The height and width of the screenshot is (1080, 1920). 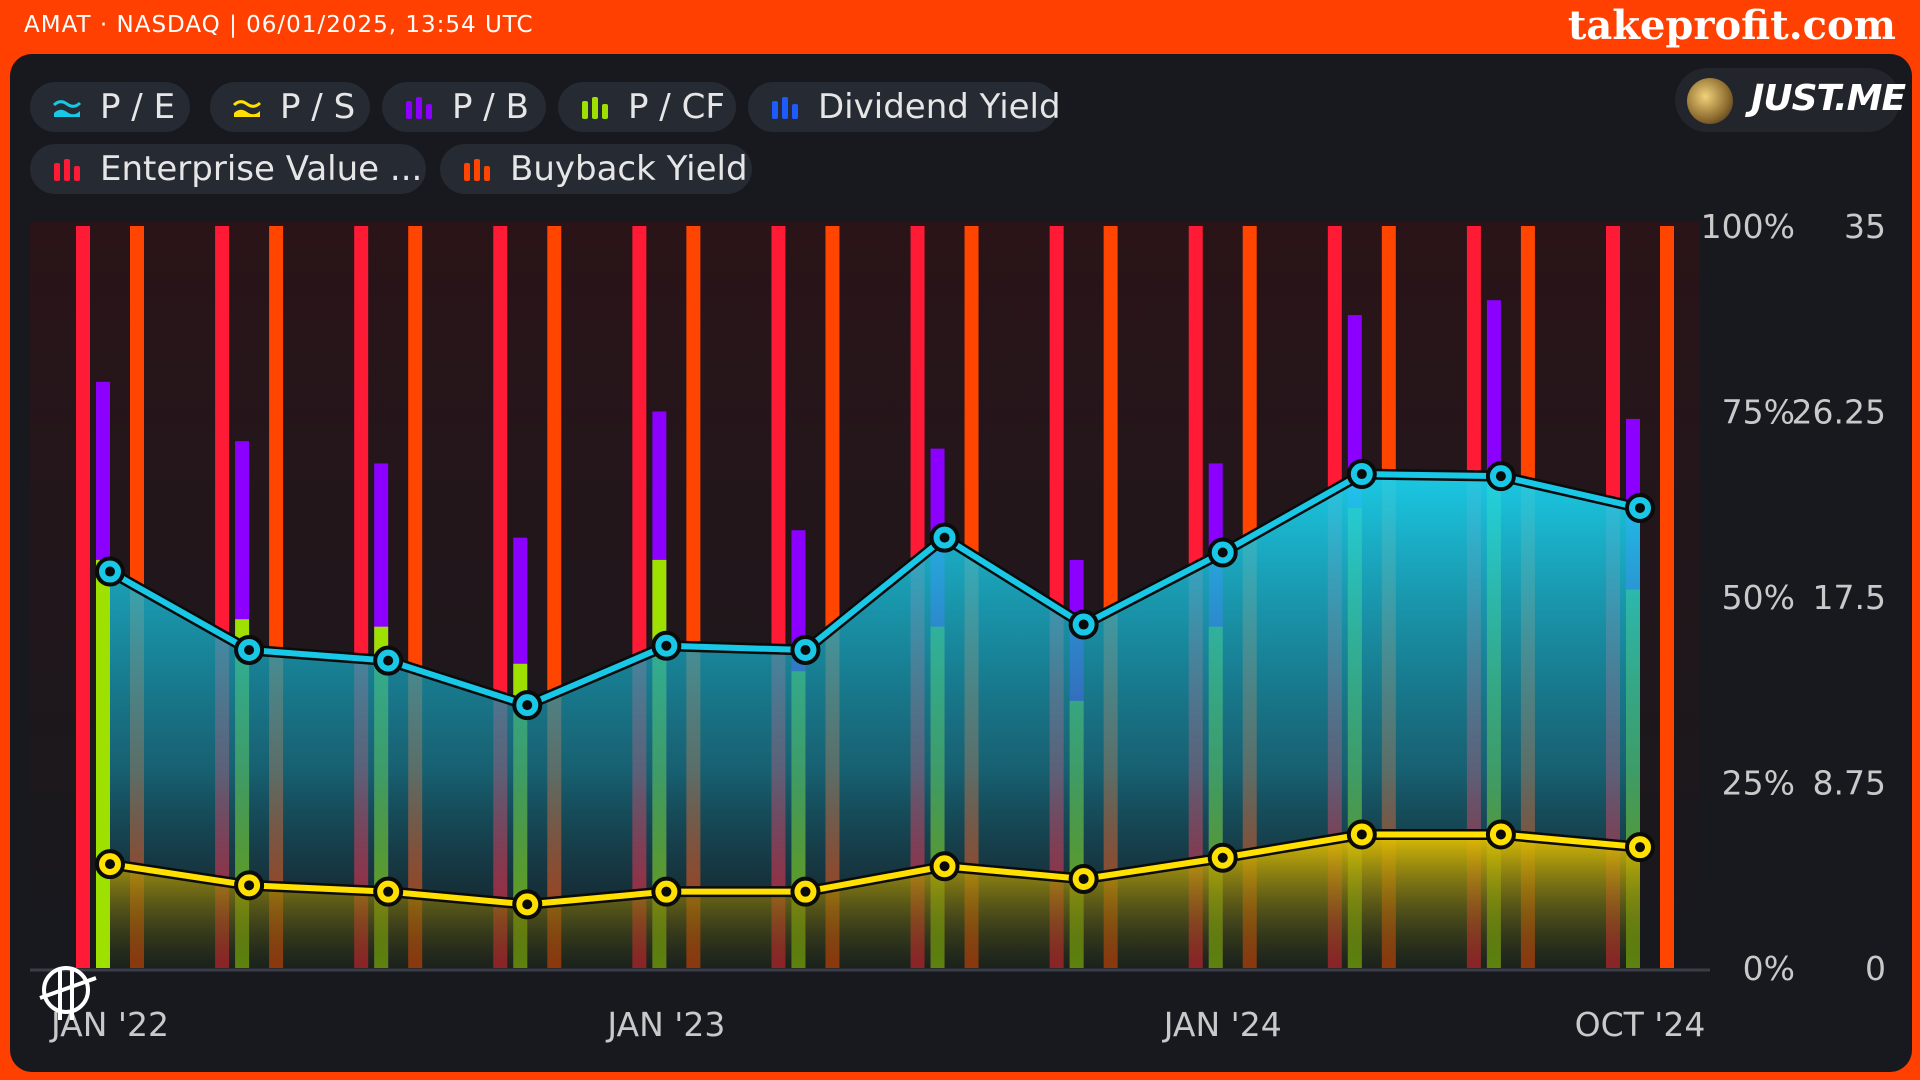 What do you see at coordinates (939, 107) in the screenshot?
I see `legend-label: Dividend Yield` at bounding box center [939, 107].